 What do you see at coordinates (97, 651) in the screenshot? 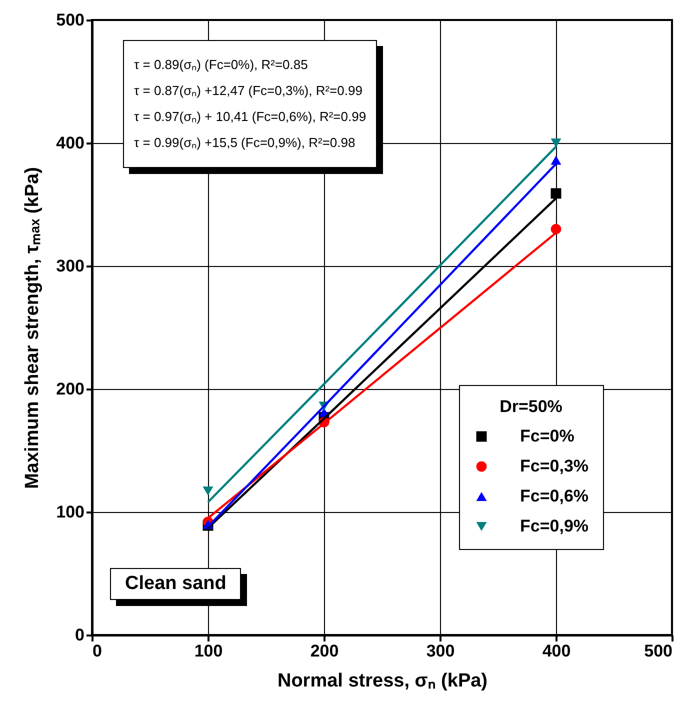
I see `x-tick-label: 0` at bounding box center [97, 651].